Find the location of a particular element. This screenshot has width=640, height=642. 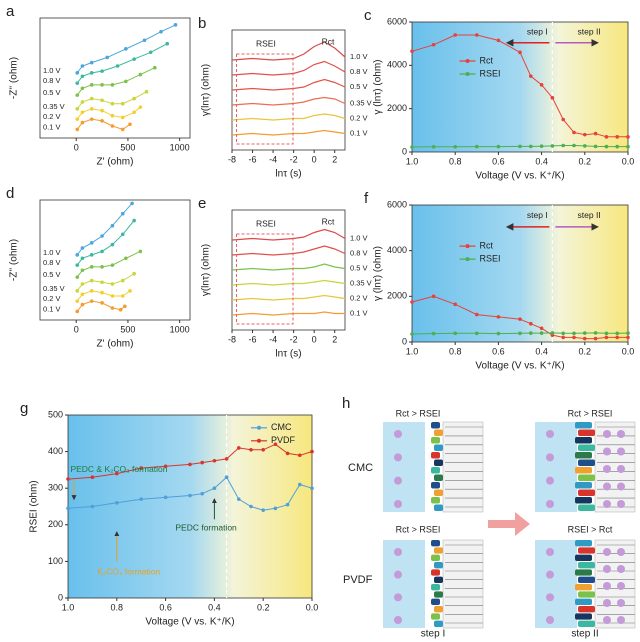

y-axis-label: γ(lnτ) (ohm) is located at coordinates (206, 270).